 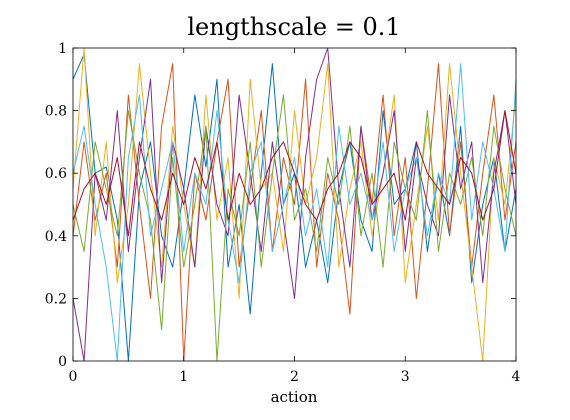 What do you see at coordinates (62, 49) in the screenshot?
I see `y-tick-label: 1` at bounding box center [62, 49].